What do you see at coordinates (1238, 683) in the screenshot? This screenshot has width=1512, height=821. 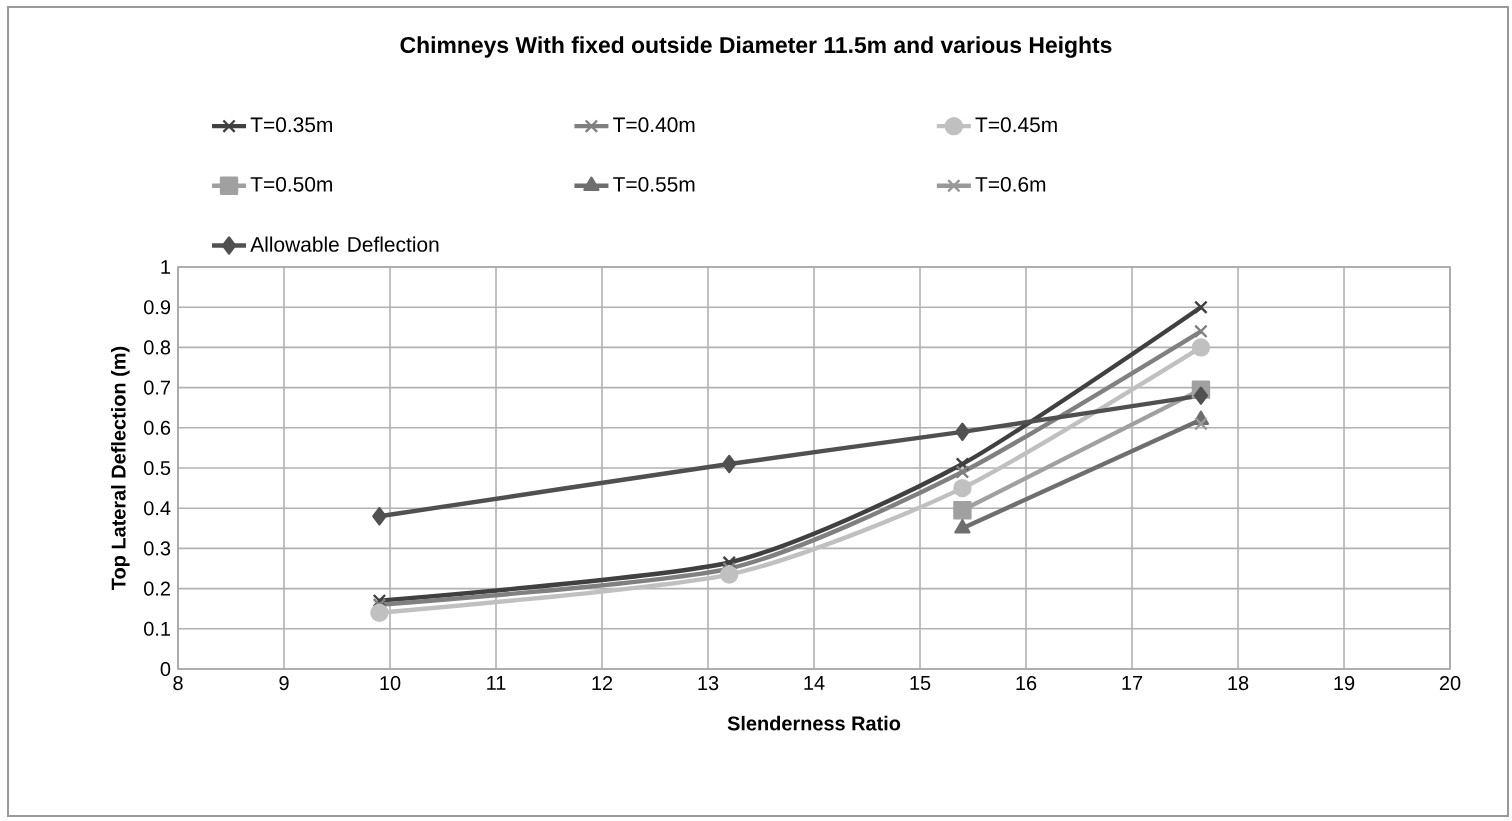 I see `x-tick-label: 18` at bounding box center [1238, 683].